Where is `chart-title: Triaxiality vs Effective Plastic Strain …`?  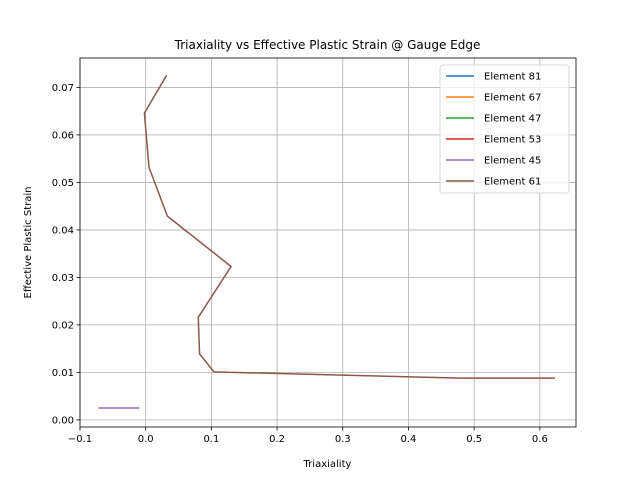
chart-title: Triaxiality vs Effective Plastic Strain … is located at coordinates (327, 45).